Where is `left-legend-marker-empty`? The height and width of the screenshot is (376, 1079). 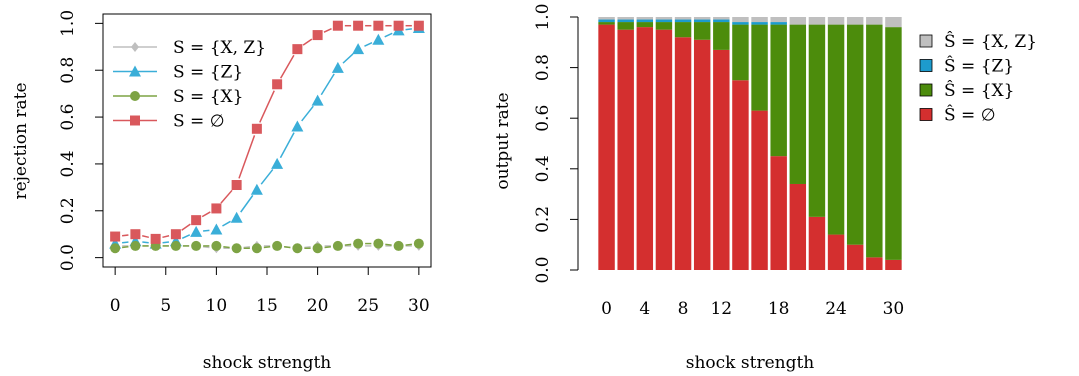 left-legend-marker-empty is located at coordinates (135, 120).